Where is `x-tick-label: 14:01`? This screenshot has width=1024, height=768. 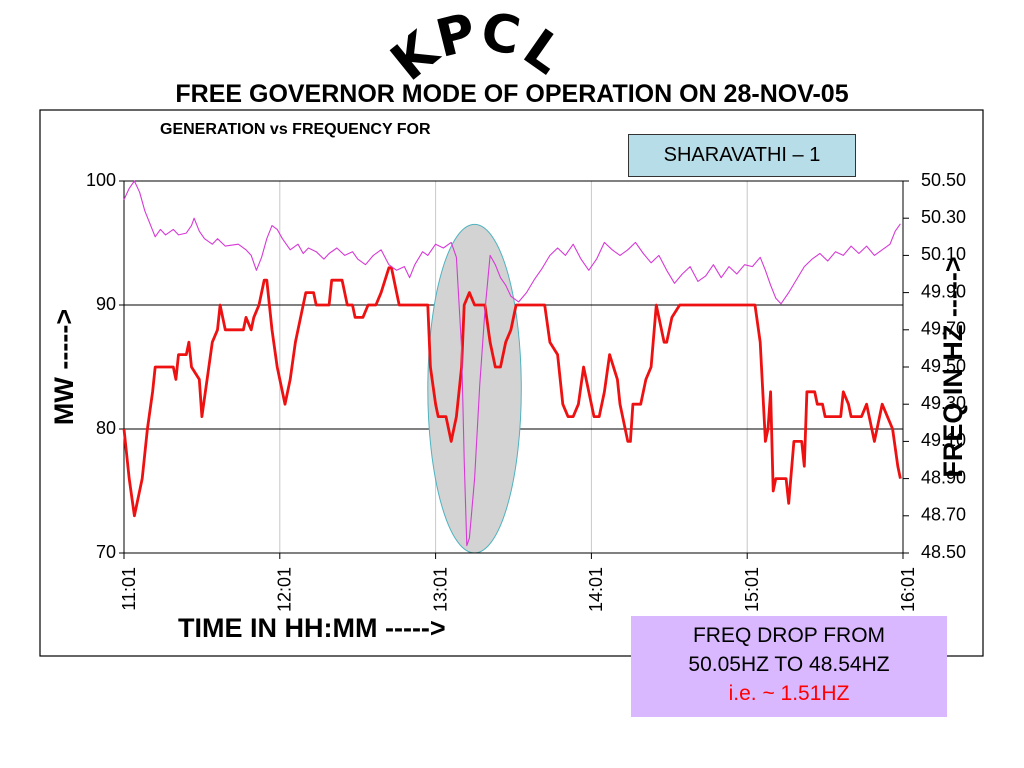
x-tick-label: 14:01 is located at coordinates (596, 589).